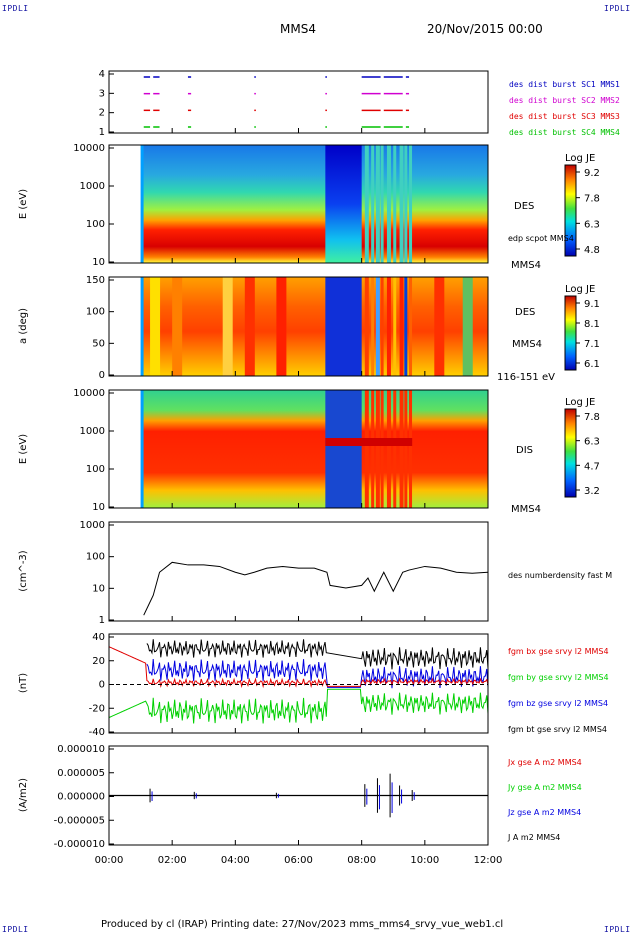 The image size is (630, 934). What do you see at coordinates (23, 326) in the screenshot?
I see `y-axis-label-des_pitch: a (deg)` at bounding box center [23, 326].